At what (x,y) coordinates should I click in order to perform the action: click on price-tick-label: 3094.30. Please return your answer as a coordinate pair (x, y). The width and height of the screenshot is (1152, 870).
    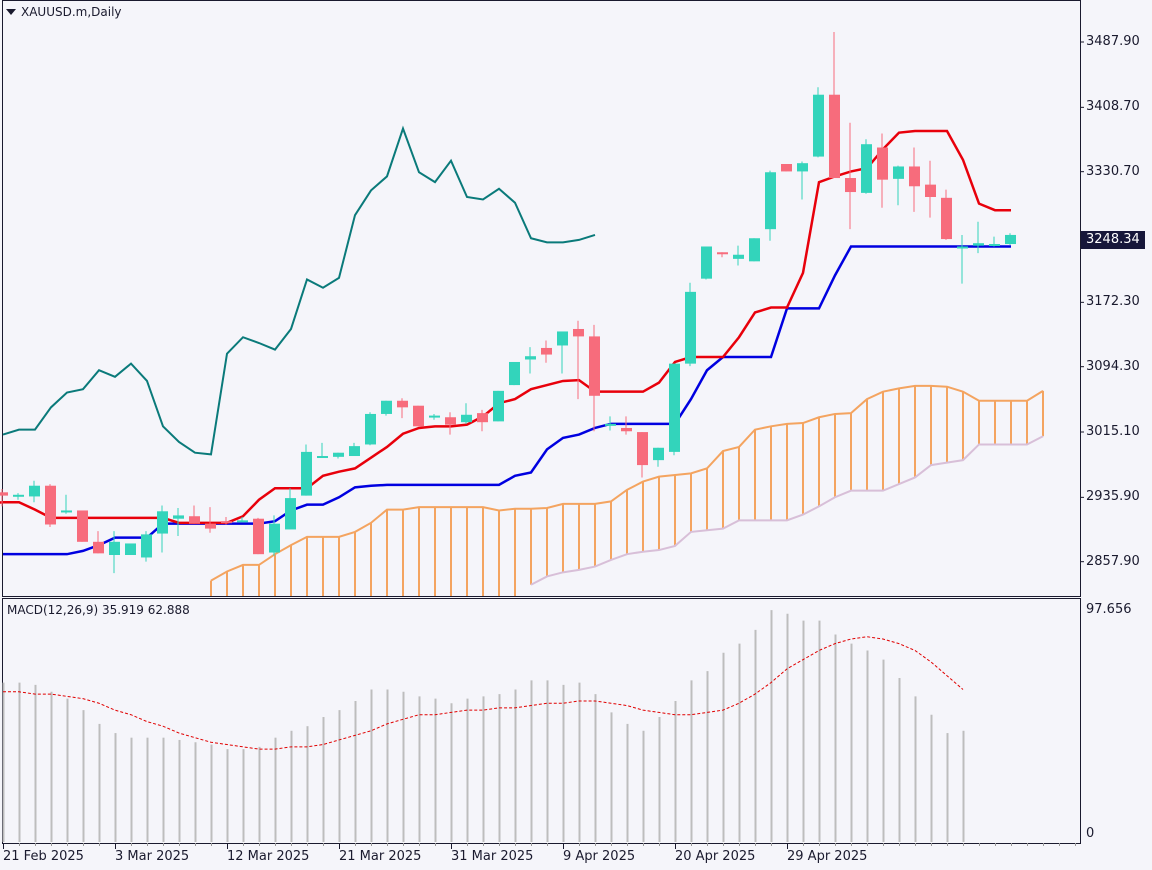
    Looking at the image, I should click on (1113, 366).